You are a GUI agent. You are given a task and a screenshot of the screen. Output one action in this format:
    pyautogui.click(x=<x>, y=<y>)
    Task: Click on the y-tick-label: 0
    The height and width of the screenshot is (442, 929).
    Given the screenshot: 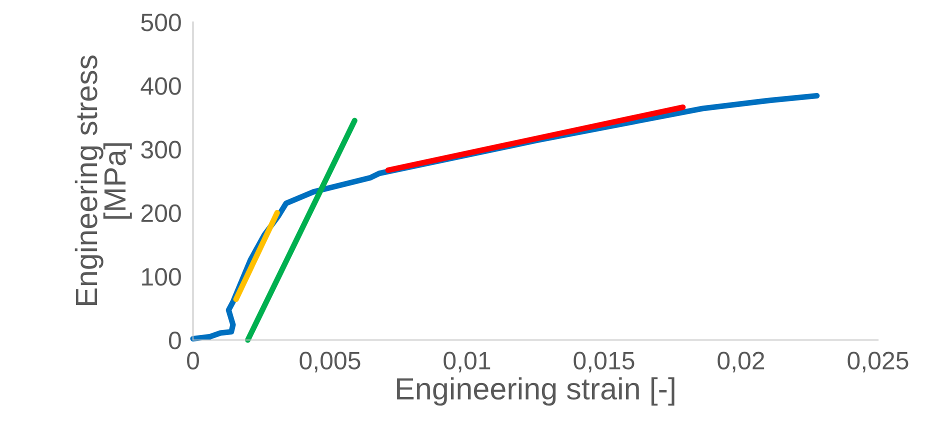 What is the action you would take?
    pyautogui.click(x=174, y=341)
    